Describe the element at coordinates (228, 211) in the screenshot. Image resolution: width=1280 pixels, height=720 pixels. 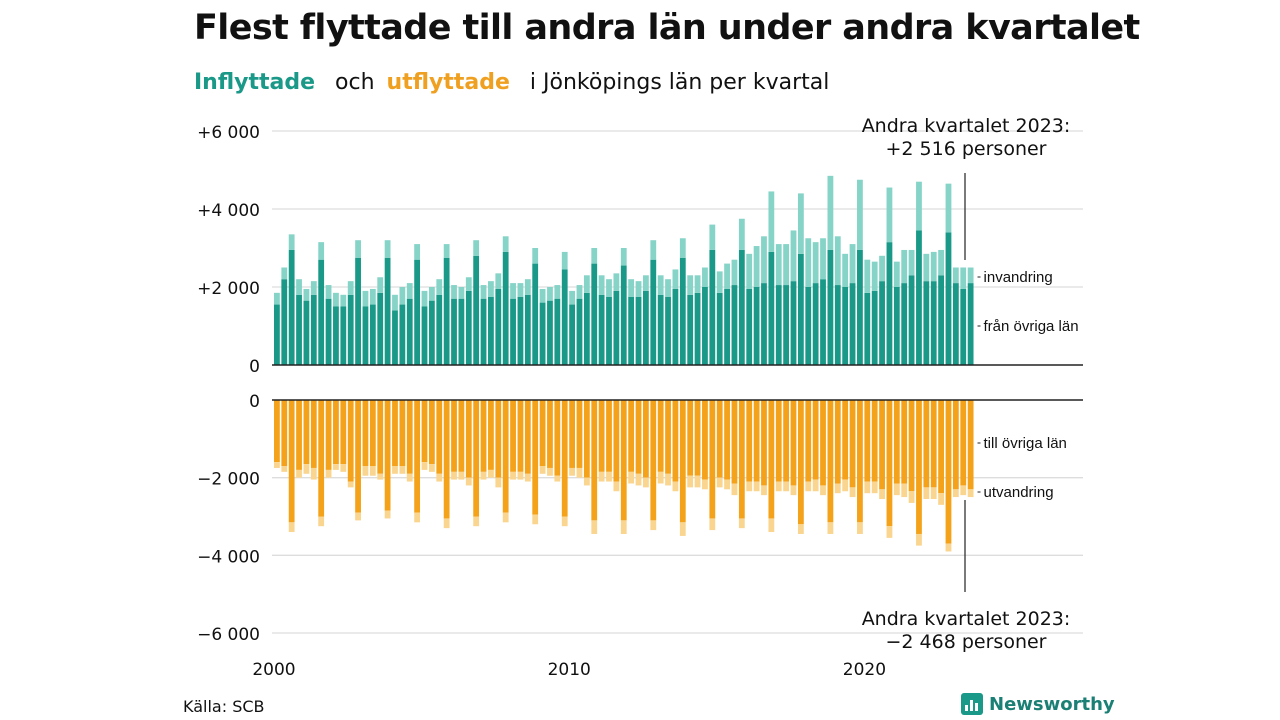
I see `y-tick-label: +4 000` at that location.